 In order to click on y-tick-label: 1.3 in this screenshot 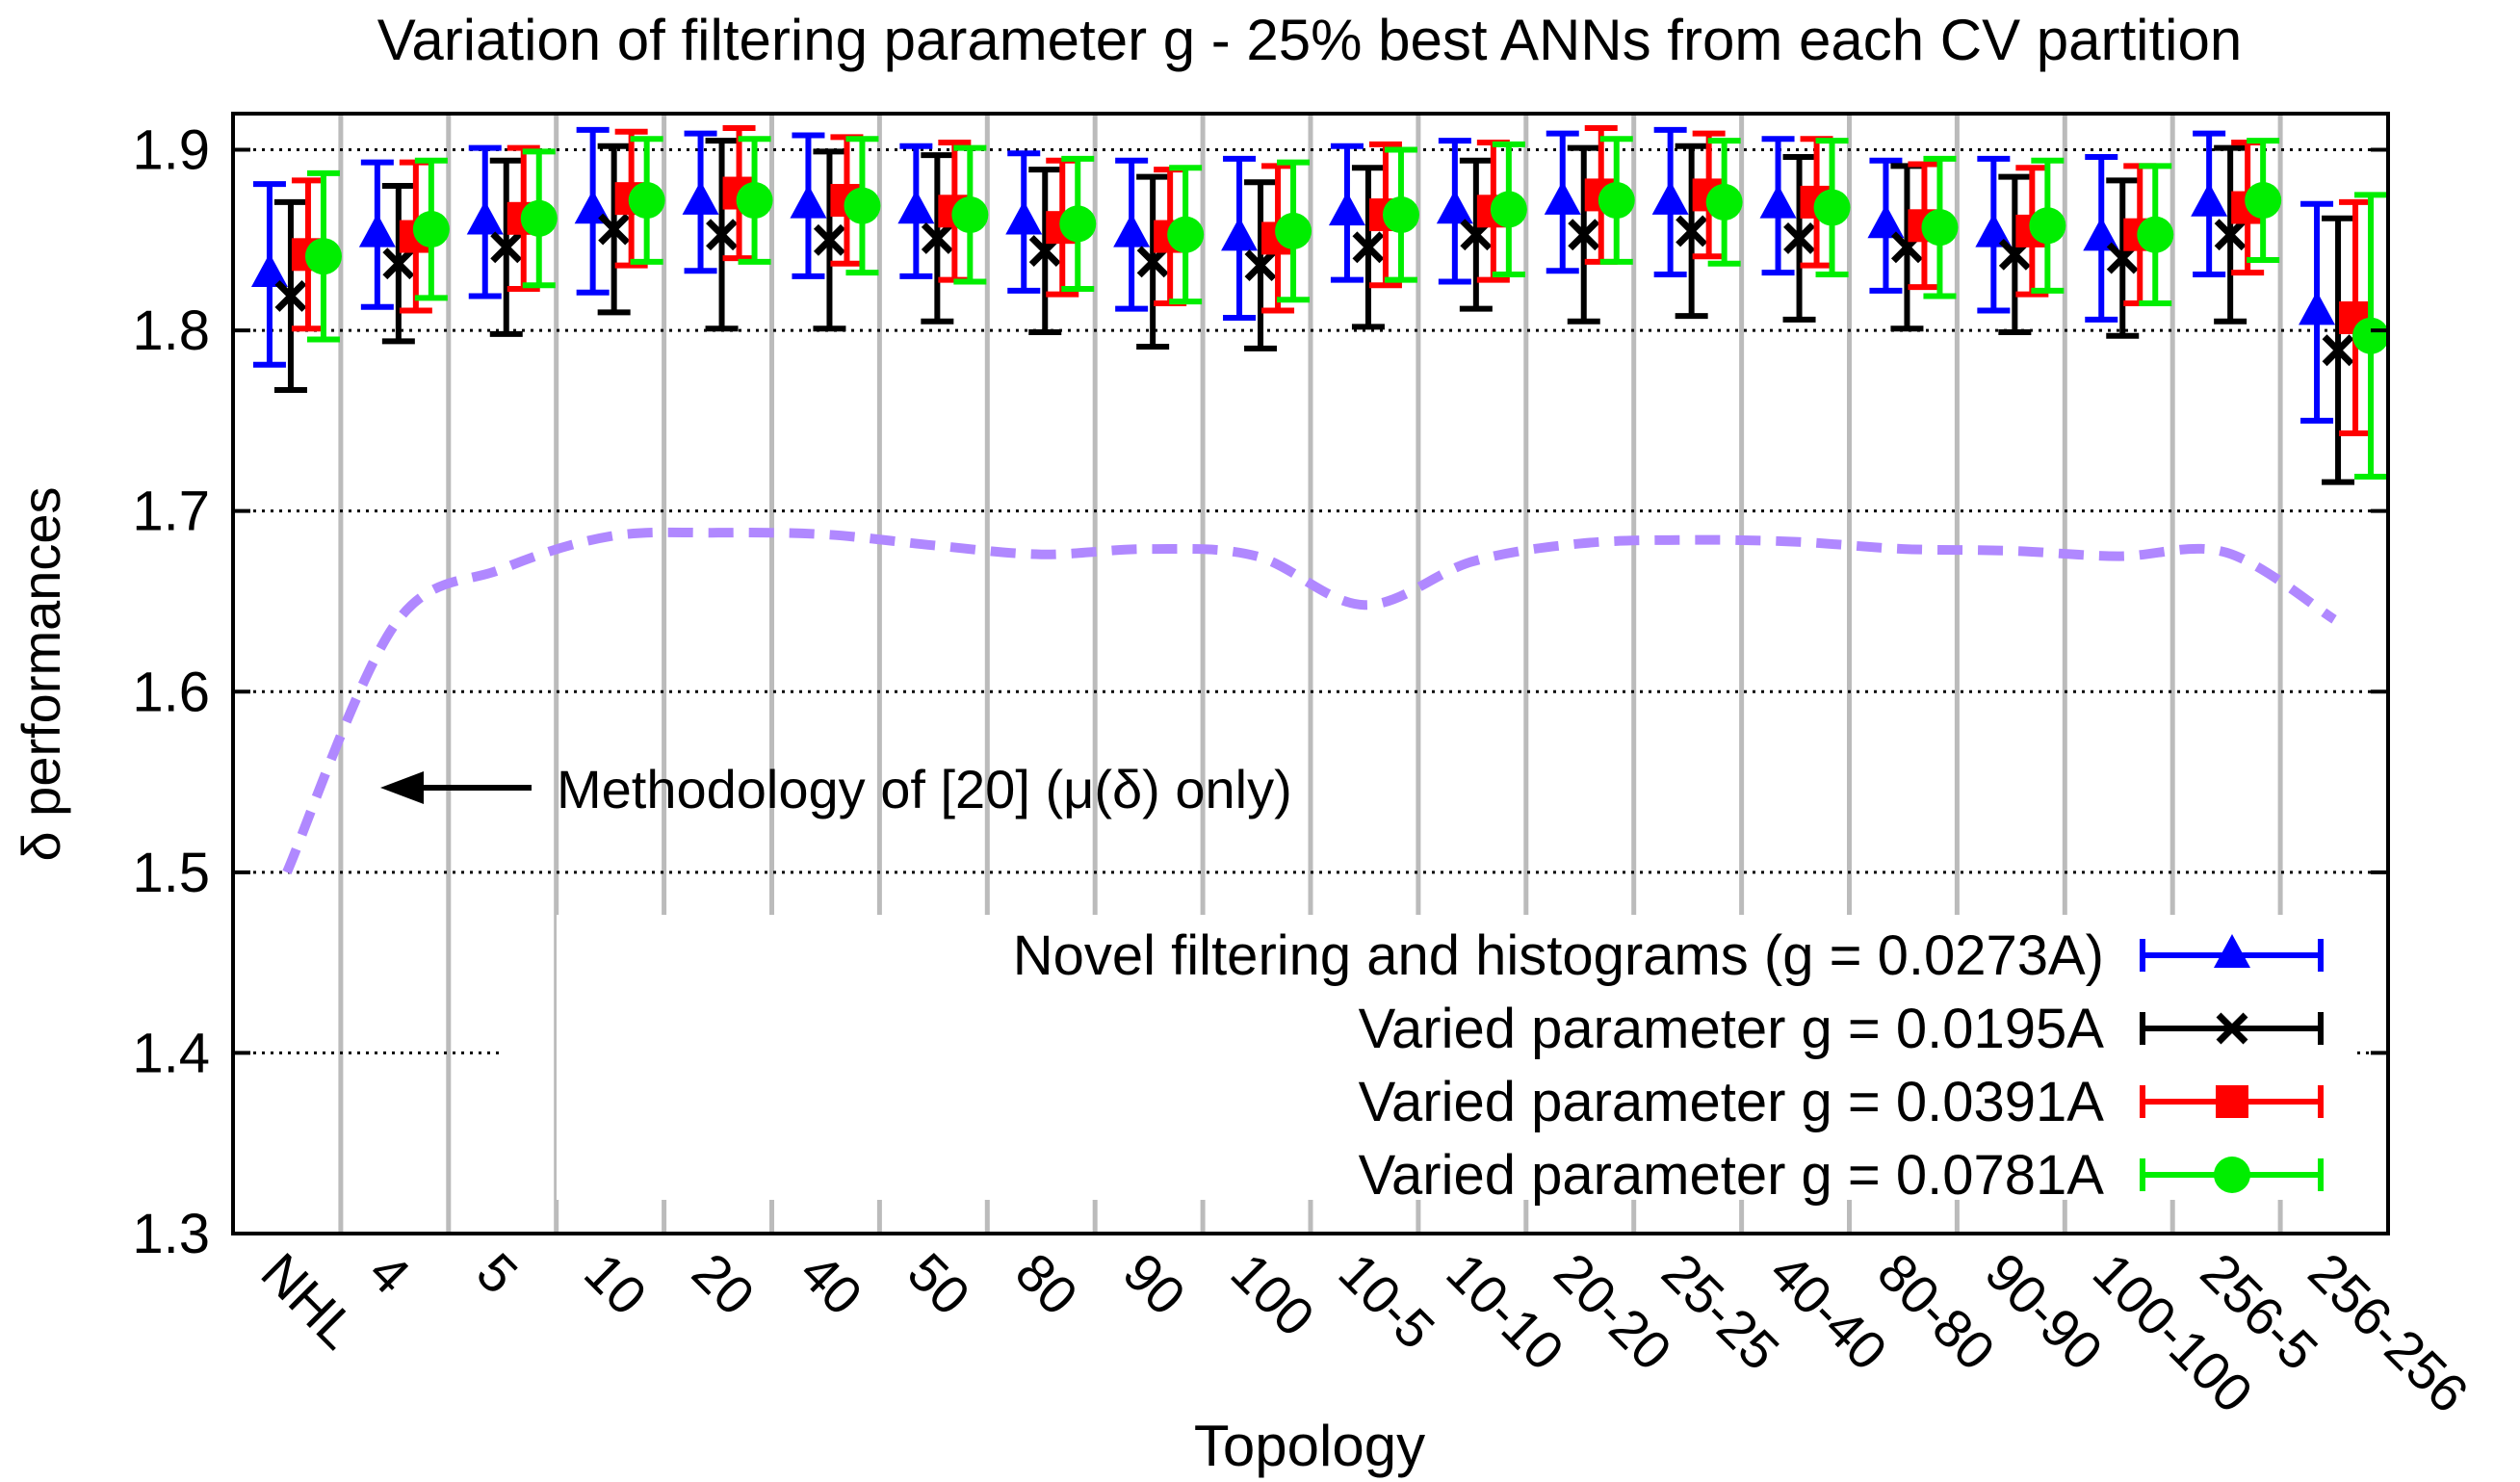, I will do `click(171, 1234)`.